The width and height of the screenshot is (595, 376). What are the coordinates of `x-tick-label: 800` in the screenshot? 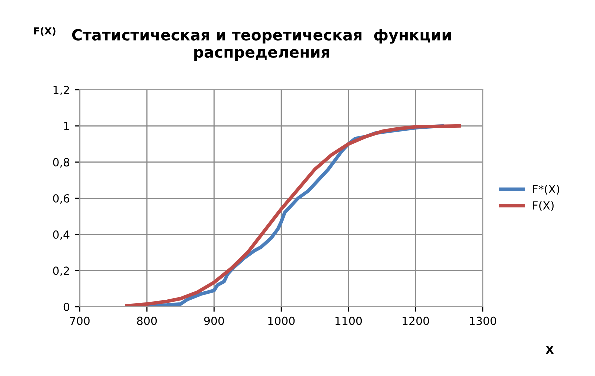 It's located at (147, 321).